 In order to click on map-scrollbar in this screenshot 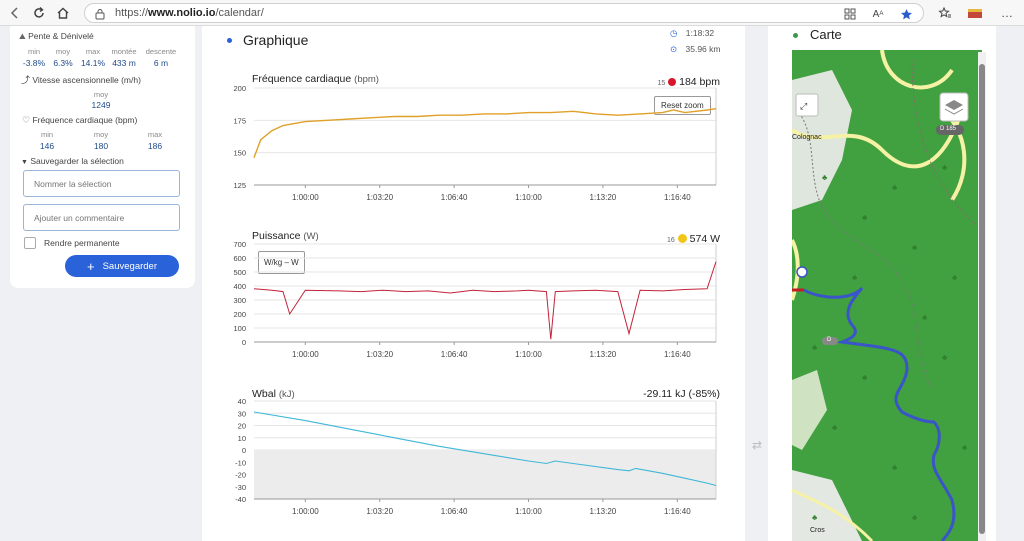, I will do `click(982, 296)`.